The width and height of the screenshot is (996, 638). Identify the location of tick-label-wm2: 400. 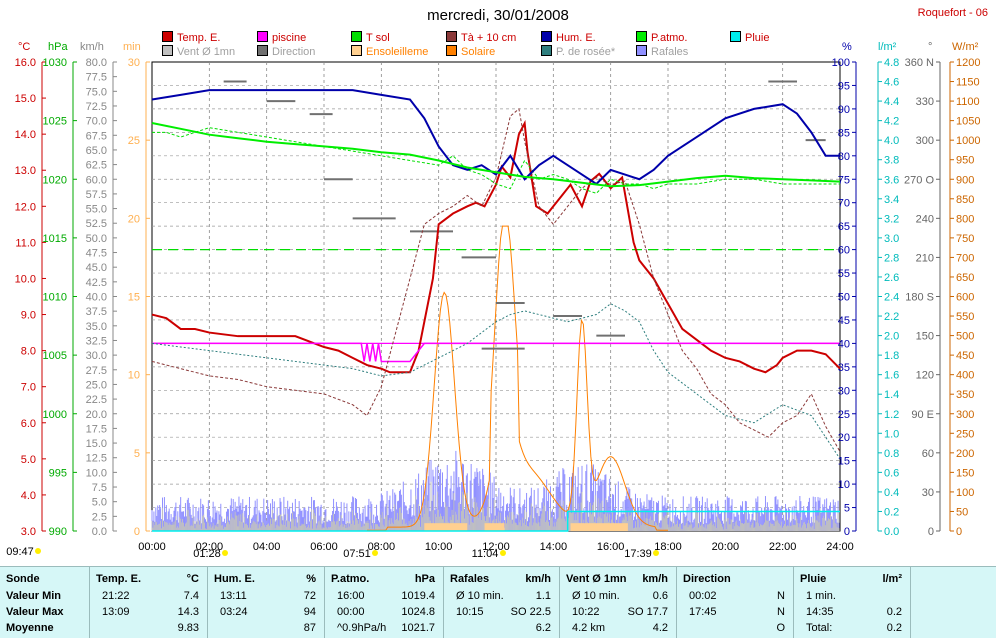
(965, 376).